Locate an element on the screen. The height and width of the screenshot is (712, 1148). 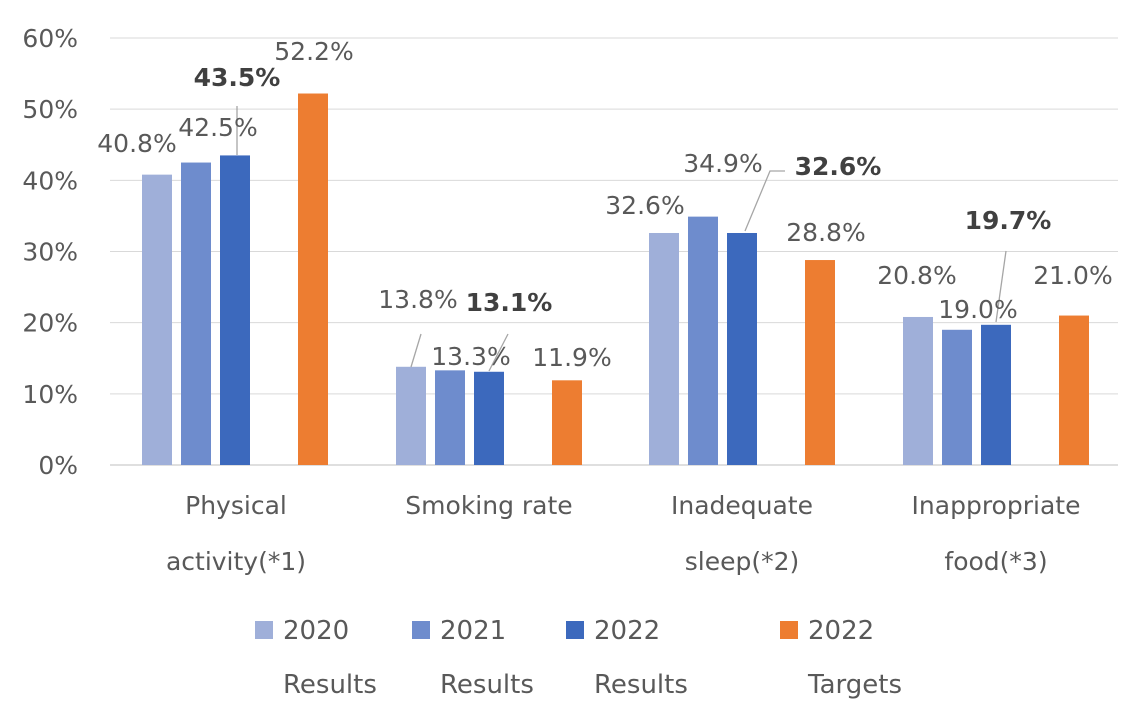
data-label: 20.8% is located at coordinates (916, 275).